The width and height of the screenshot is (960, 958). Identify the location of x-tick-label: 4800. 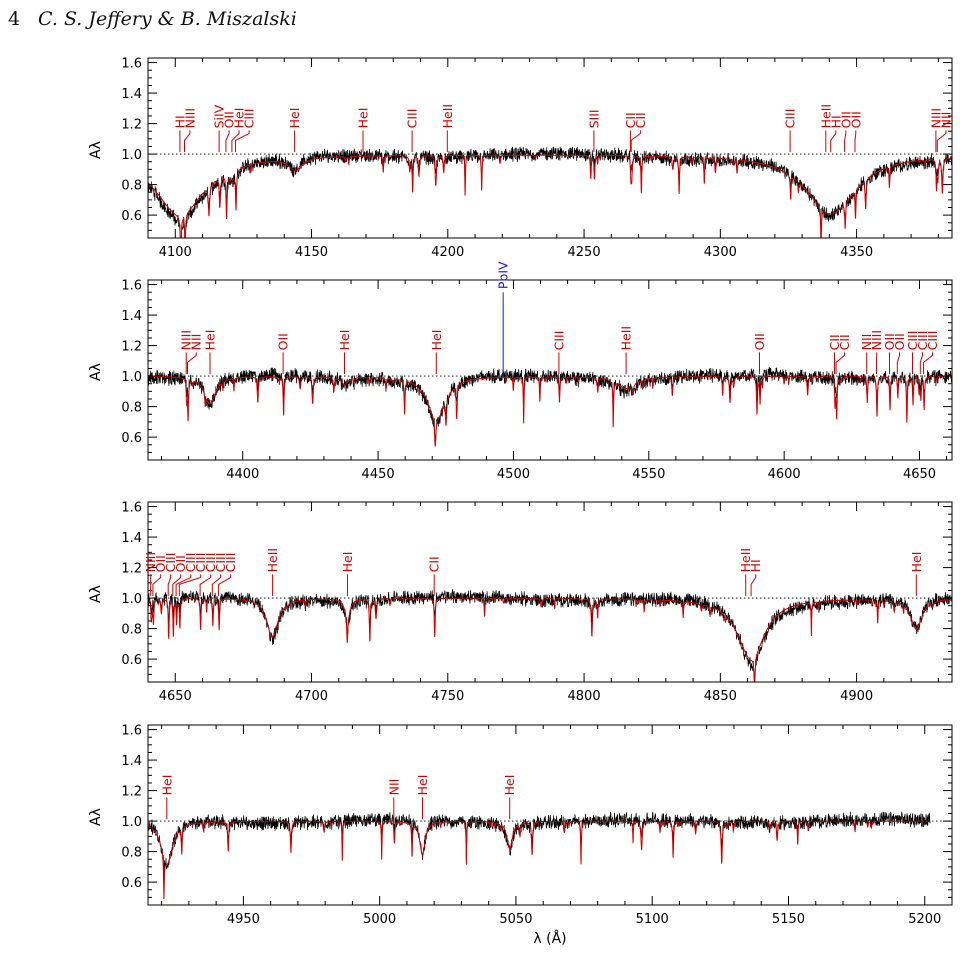
(584, 696).